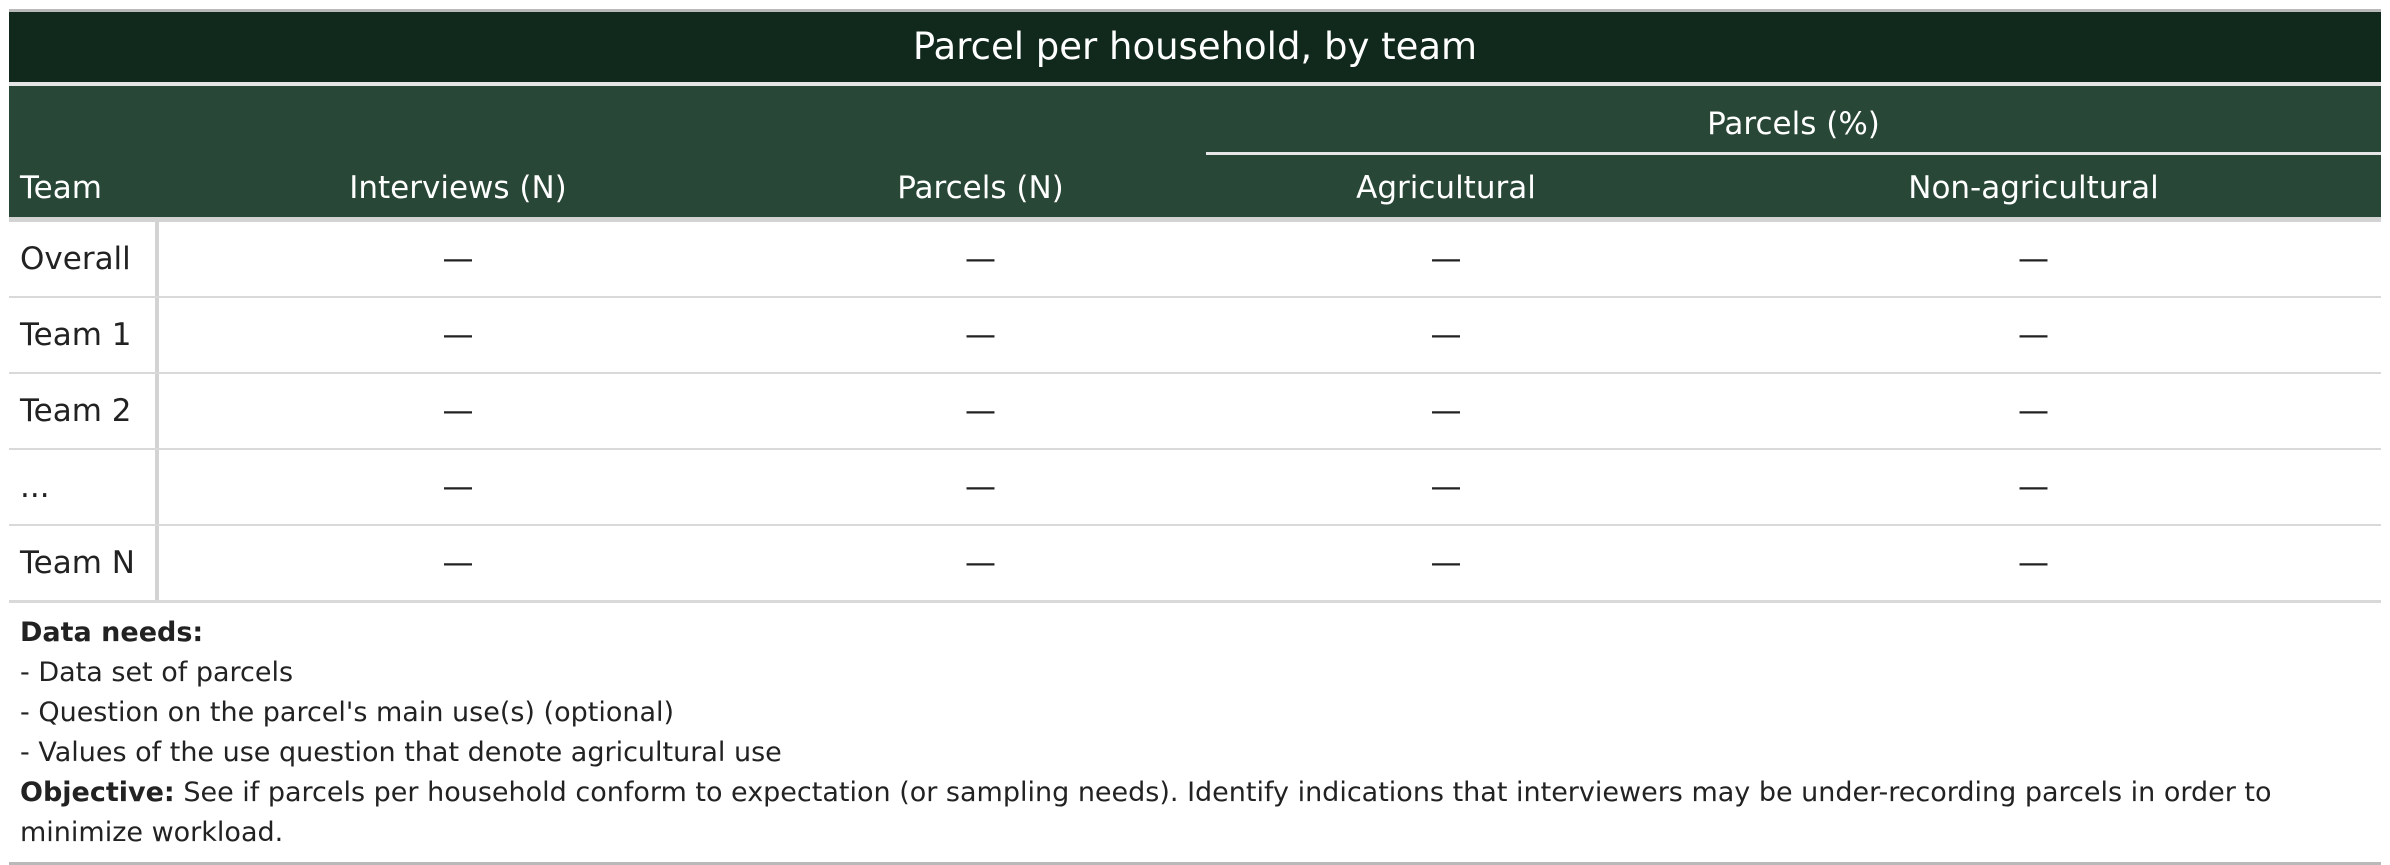 This screenshot has height=865, width=2390. What do you see at coordinates (77, 563) in the screenshot?
I see `row-label: Team N` at bounding box center [77, 563].